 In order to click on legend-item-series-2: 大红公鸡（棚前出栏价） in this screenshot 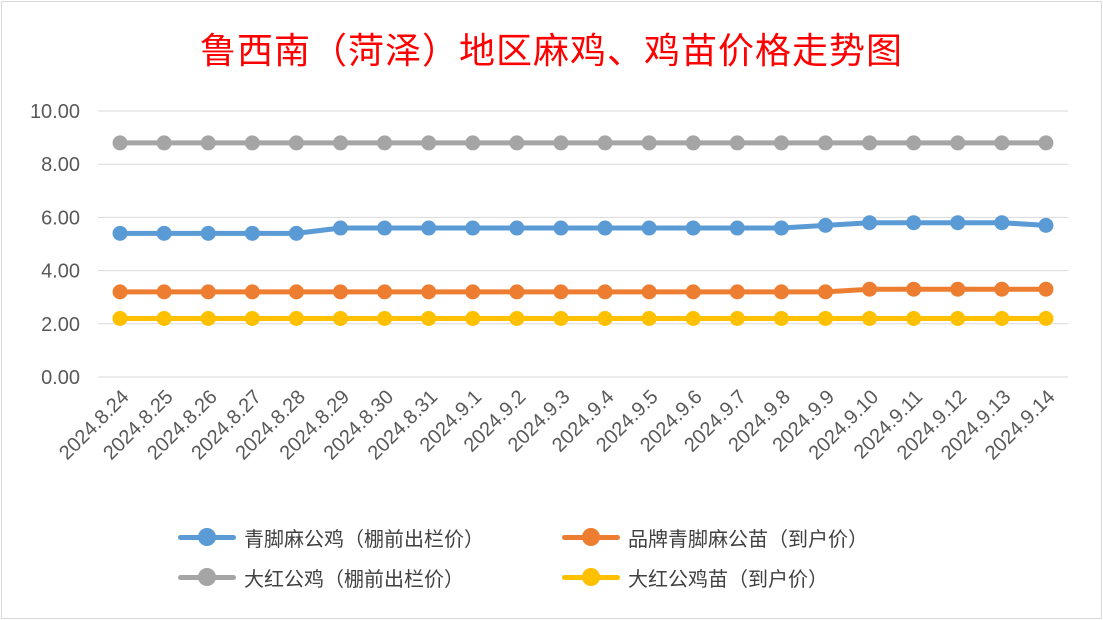, I will do `click(321, 577)`.